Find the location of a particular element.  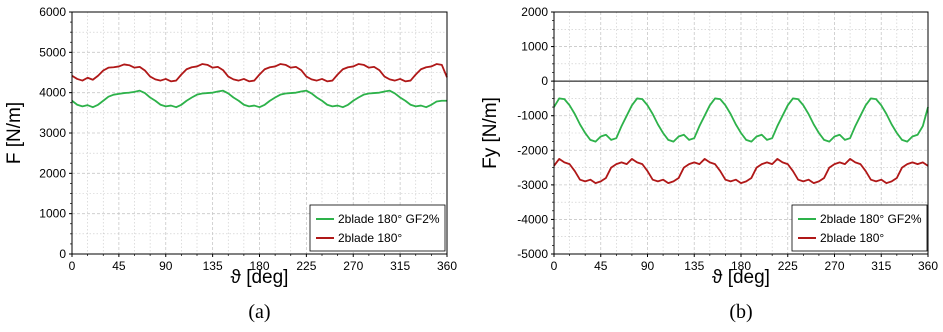

y-tick-label: 4000 is located at coordinates (52, 93).